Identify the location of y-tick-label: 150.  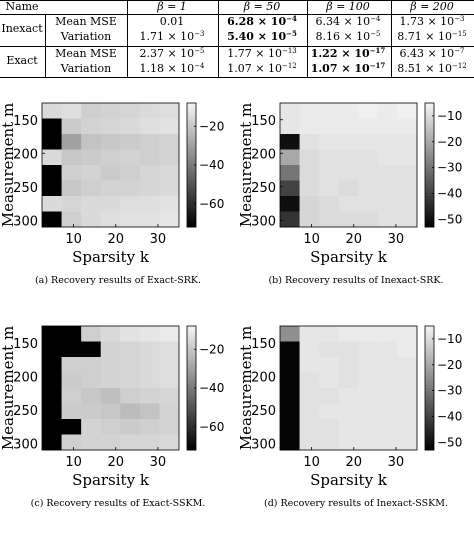
(263, 121).